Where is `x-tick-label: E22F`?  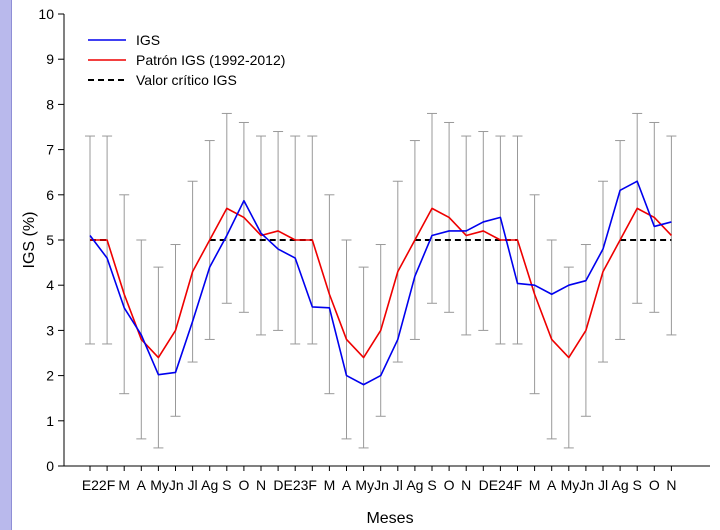 x-tick-label: E22F is located at coordinates (98, 485).